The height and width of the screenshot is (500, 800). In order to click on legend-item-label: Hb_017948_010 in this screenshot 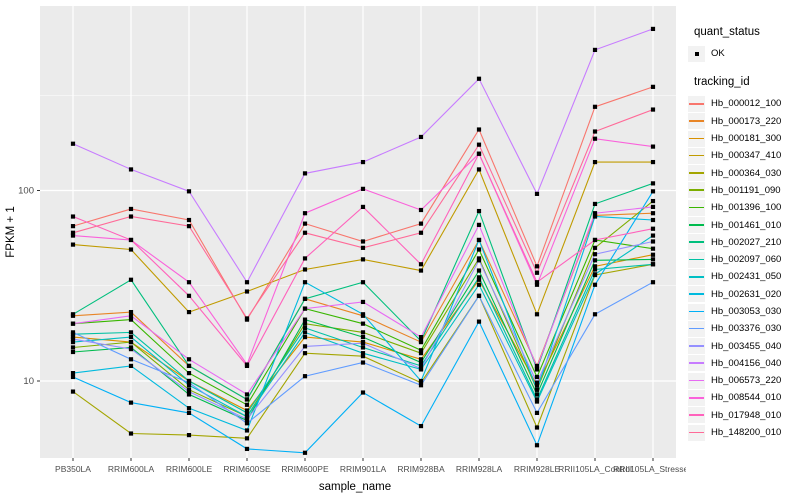, I will do `click(746, 415)`.